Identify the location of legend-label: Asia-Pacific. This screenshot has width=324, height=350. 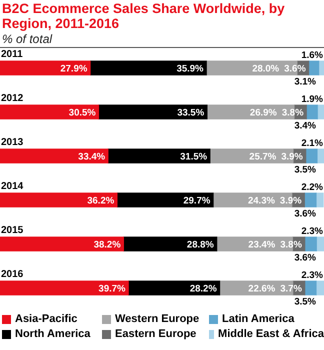
(46, 319).